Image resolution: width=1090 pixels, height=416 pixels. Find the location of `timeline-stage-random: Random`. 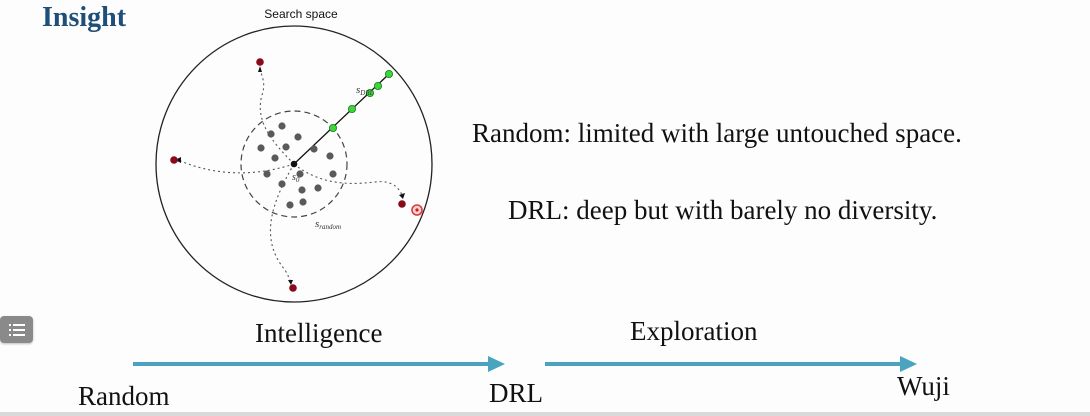

timeline-stage-random: Random is located at coordinates (124, 396).